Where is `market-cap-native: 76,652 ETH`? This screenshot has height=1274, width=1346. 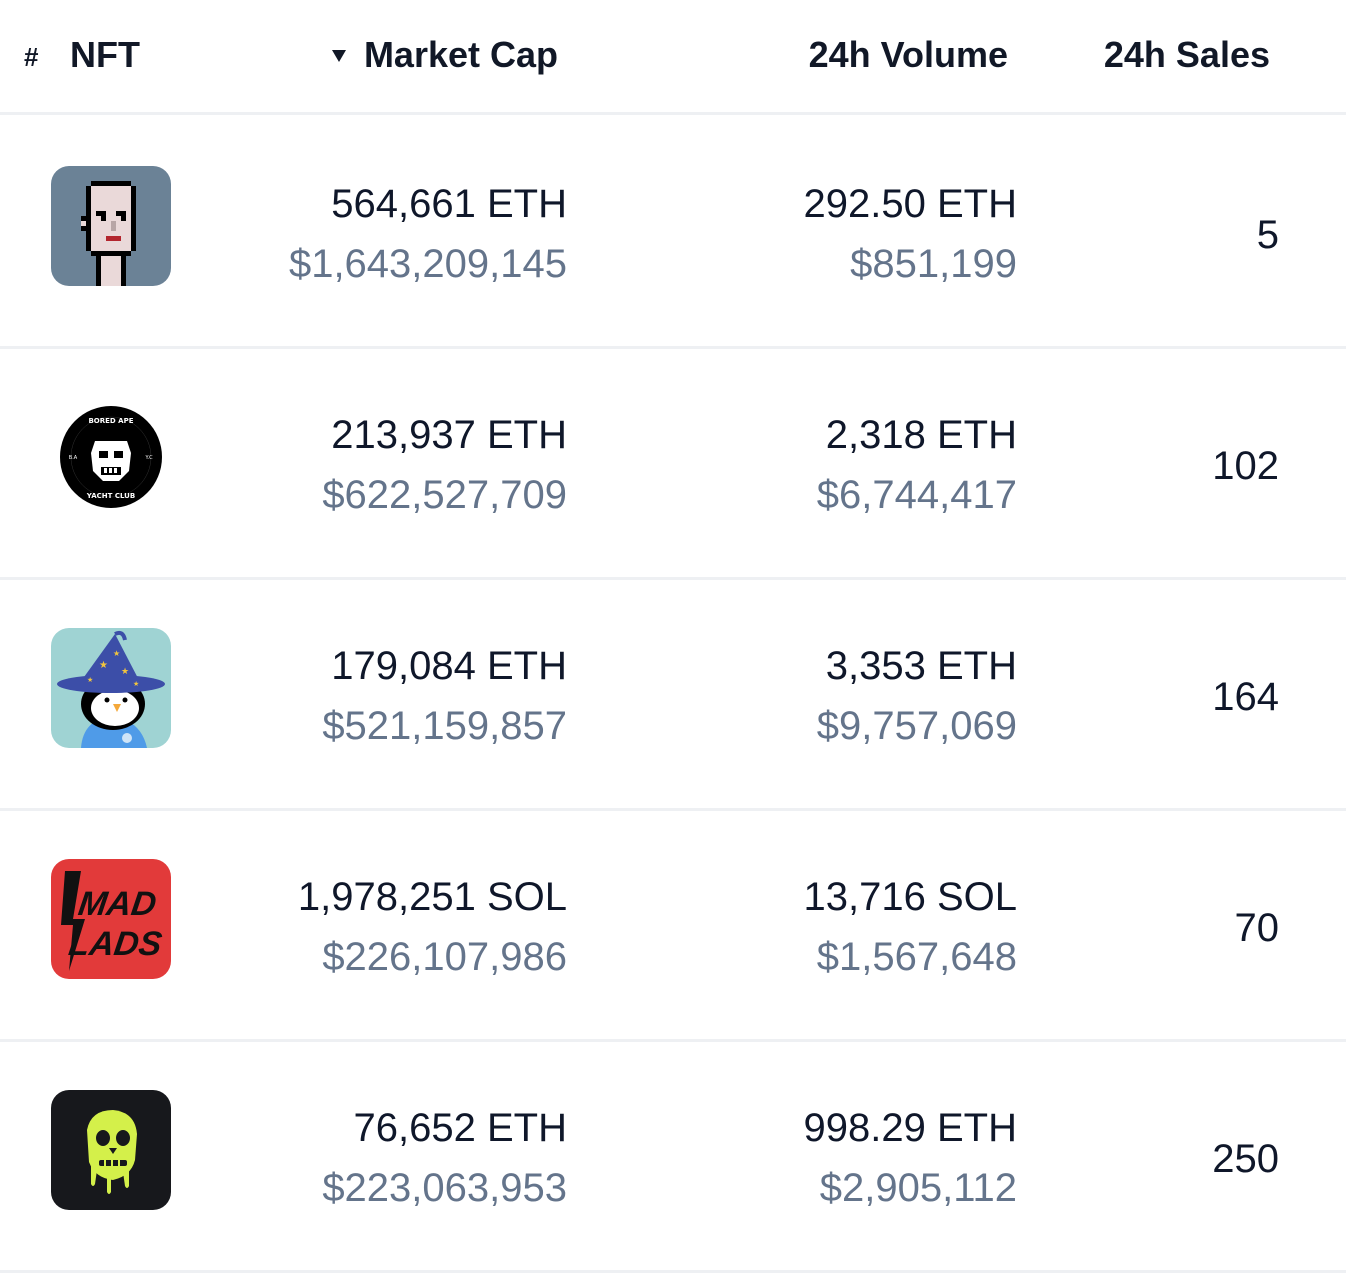 market-cap-native: 76,652 ETH is located at coordinates (460, 1128).